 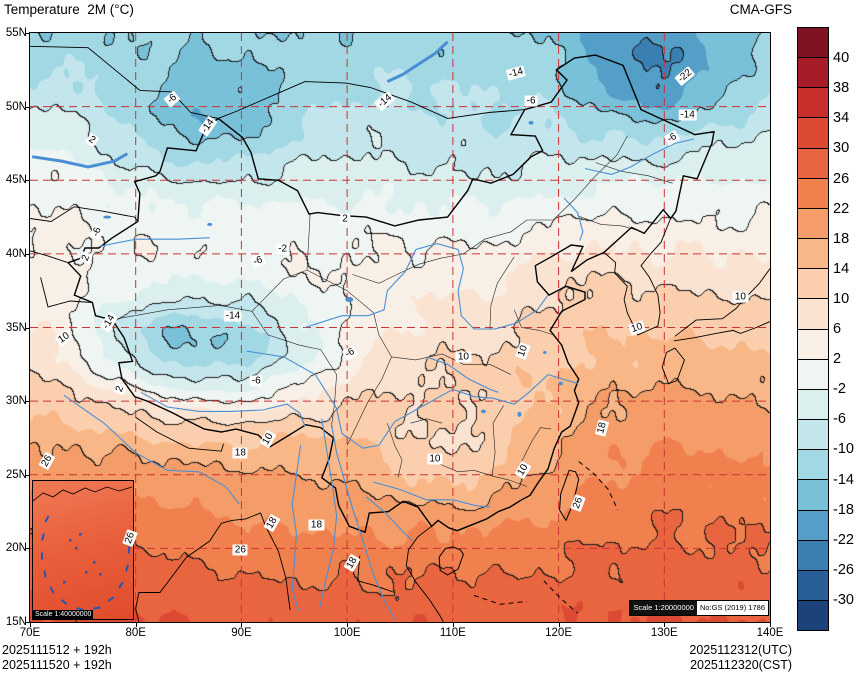 What do you see at coordinates (837, 359) in the screenshot?
I see `colorbar-tick-label: 2` at bounding box center [837, 359].